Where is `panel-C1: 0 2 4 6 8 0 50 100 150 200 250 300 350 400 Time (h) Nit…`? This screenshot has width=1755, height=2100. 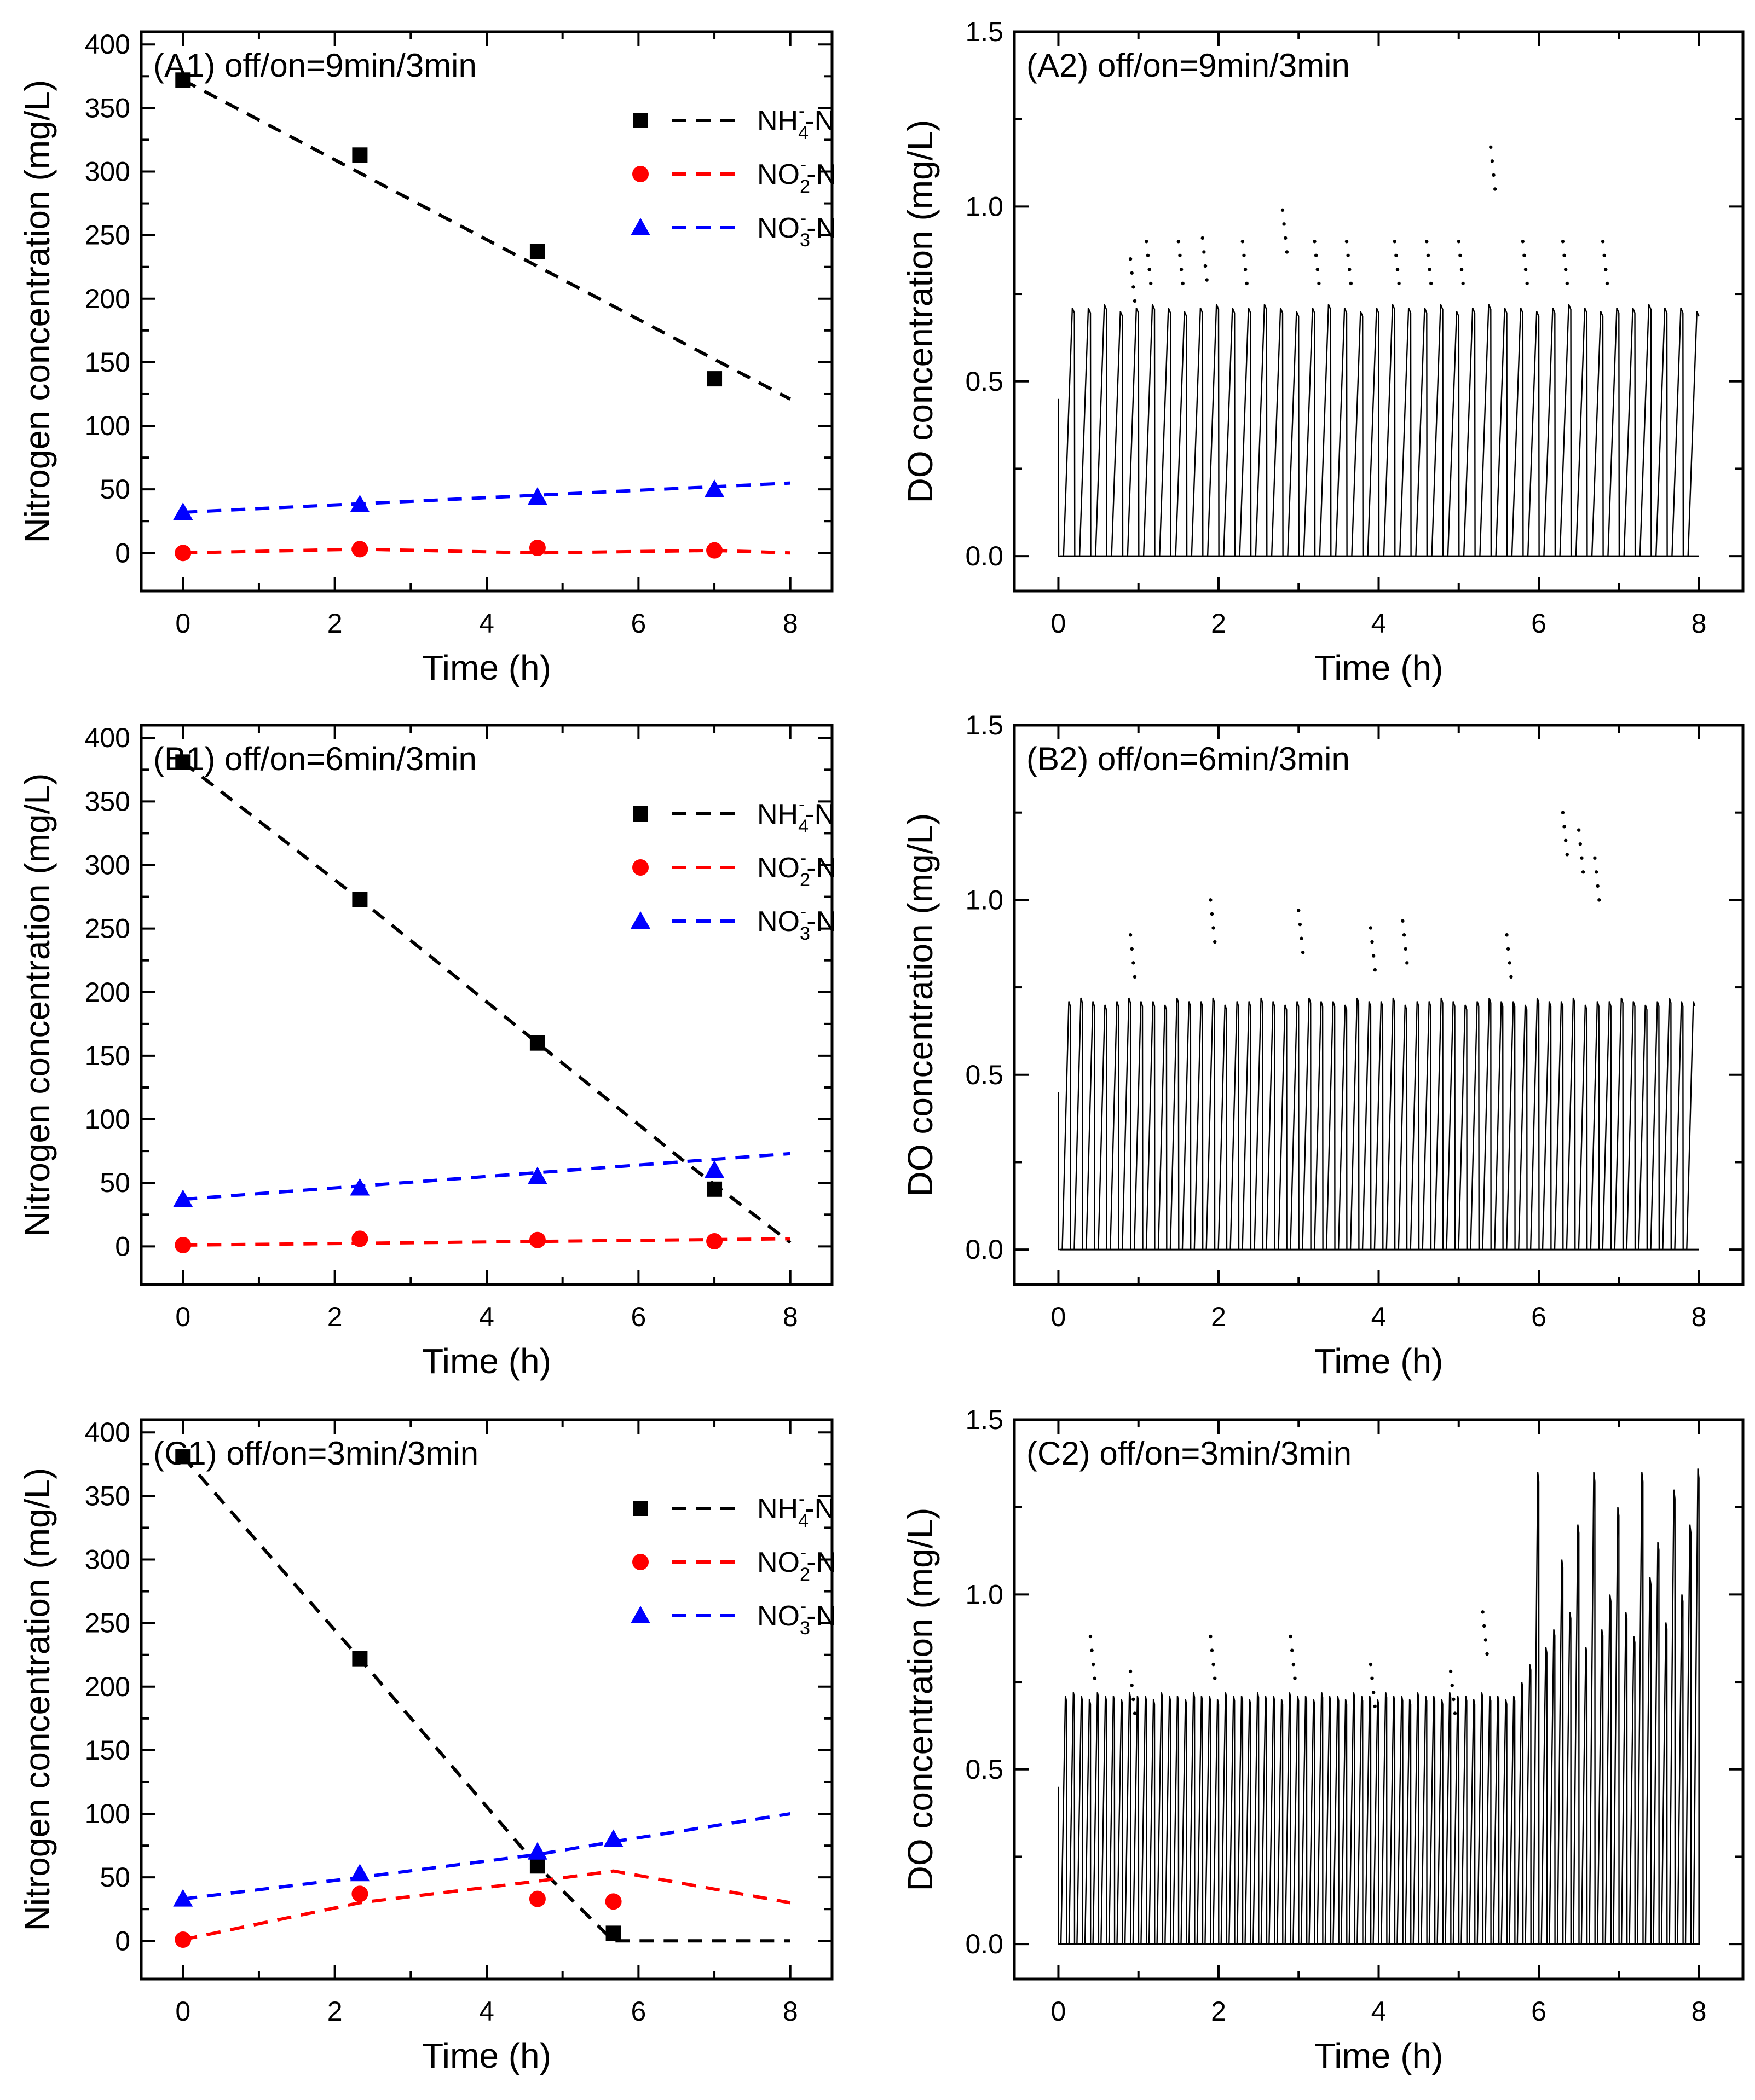
panel-C1: 0 2 4 6 8 0 50 100 150 200 250 300 350 400 Time (h) Nit… is located at coordinates (427, 1746).